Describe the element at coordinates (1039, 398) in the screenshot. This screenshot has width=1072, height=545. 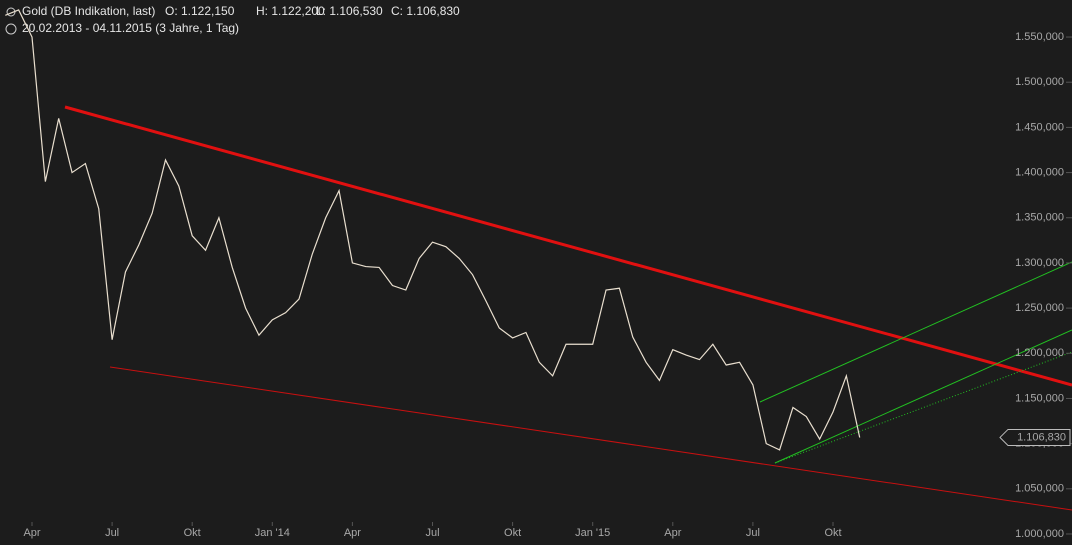
I see `y-tick-label: 1.150,000` at that location.